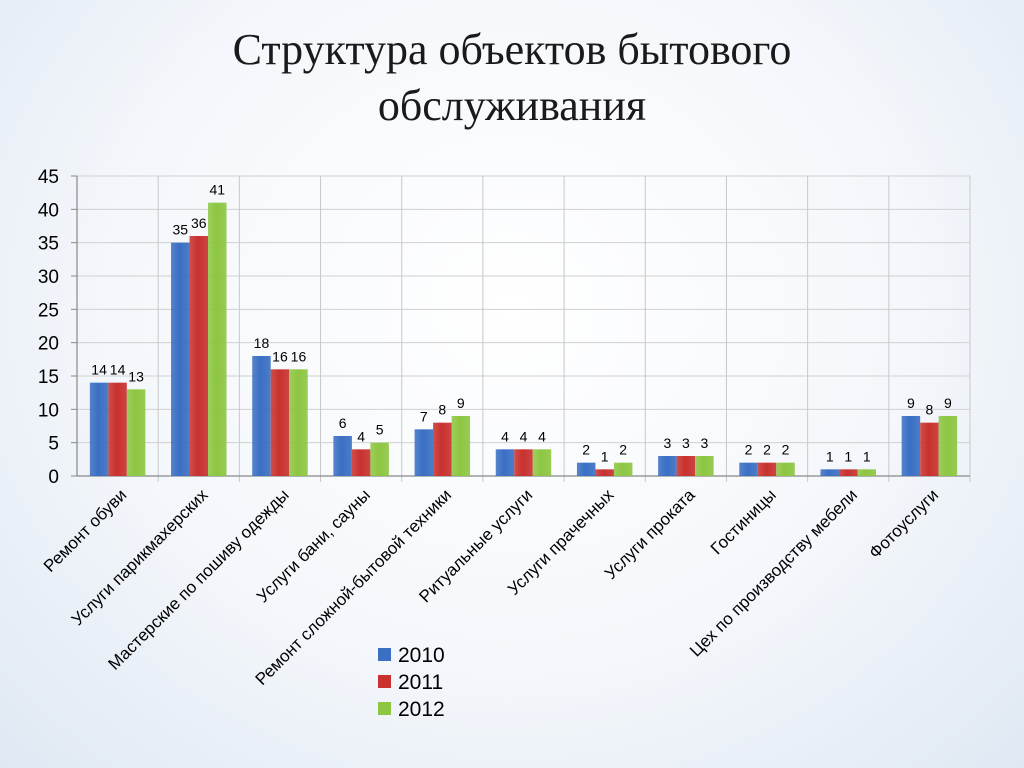 The width and height of the screenshot is (1024, 768). Describe the element at coordinates (140, 557) in the screenshot. I see `category-label: Услуги парикмахерских` at that location.